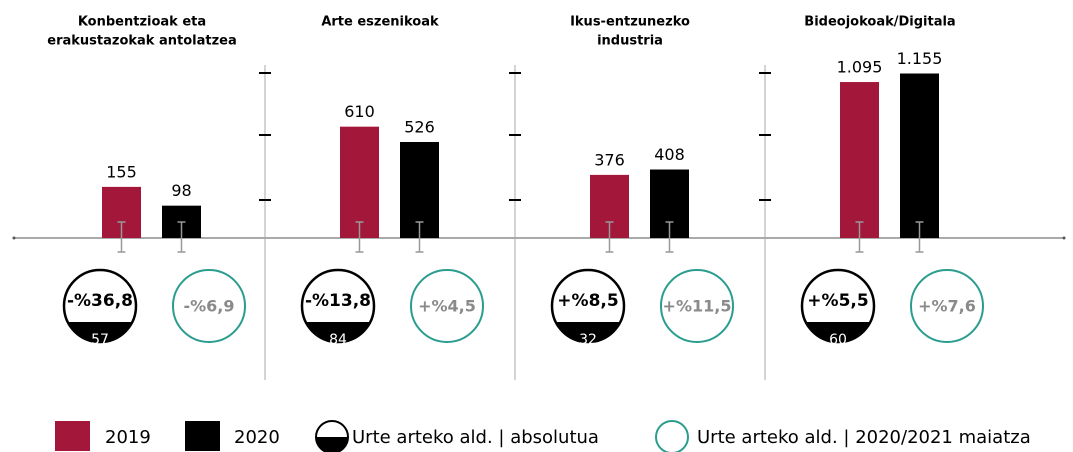  Describe the element at coordinates (920, 58) in the screenshot. I see `value-label: 1.155` at that location.